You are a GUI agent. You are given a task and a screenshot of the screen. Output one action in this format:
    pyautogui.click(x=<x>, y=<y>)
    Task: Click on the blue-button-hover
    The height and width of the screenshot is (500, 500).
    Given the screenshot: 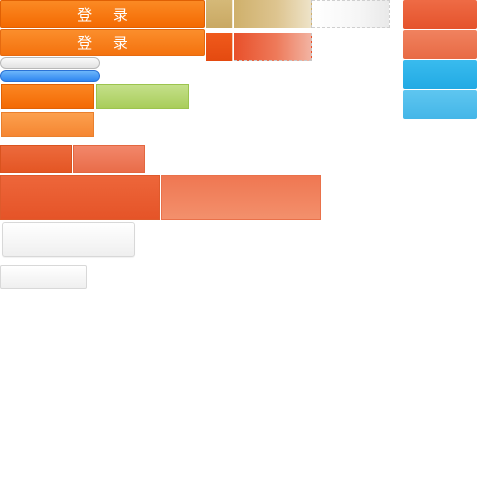 What is the action you would take?
    pyautogui.click(x=440, y=104)
    